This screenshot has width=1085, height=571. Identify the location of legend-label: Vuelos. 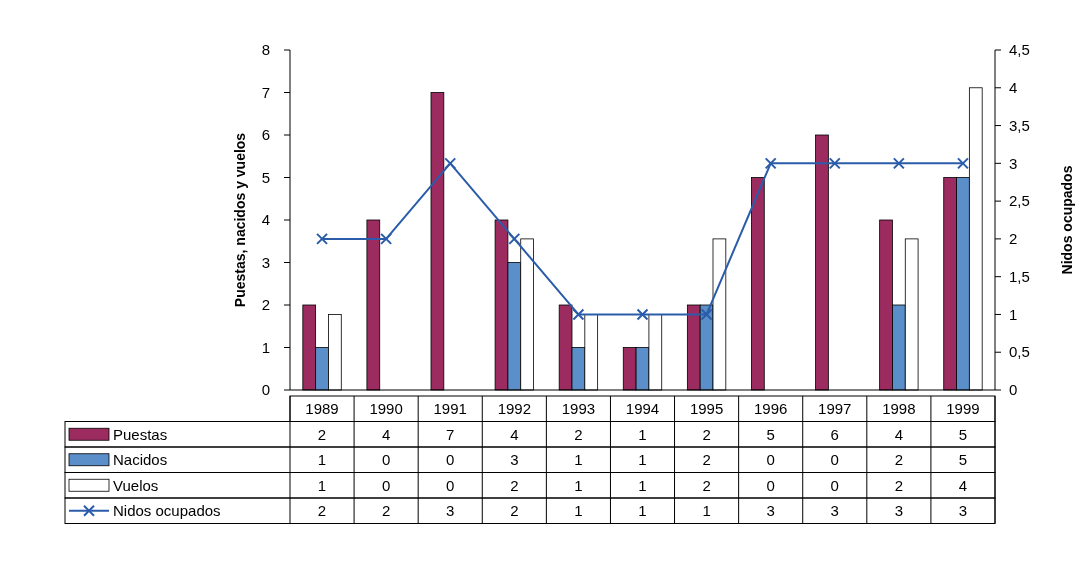
(136, 485).